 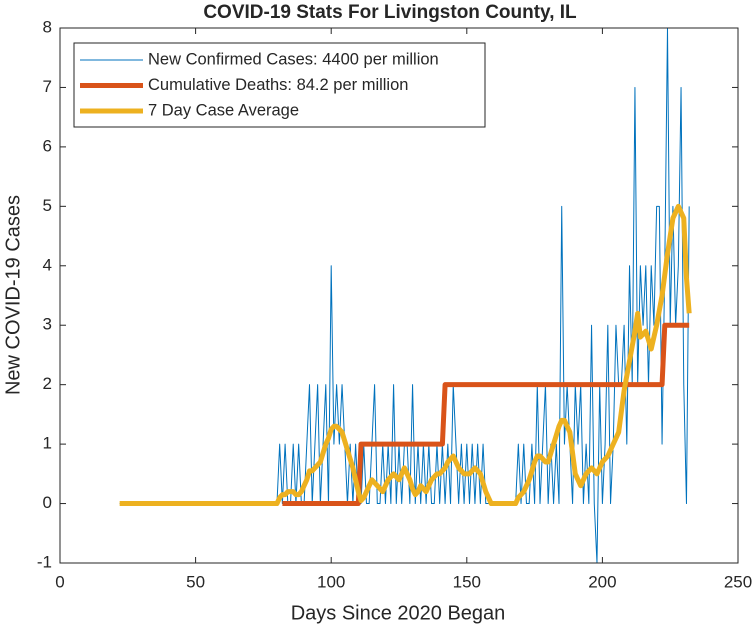 I want to click on y-tick-label: 7, so click(x=47, y=86).